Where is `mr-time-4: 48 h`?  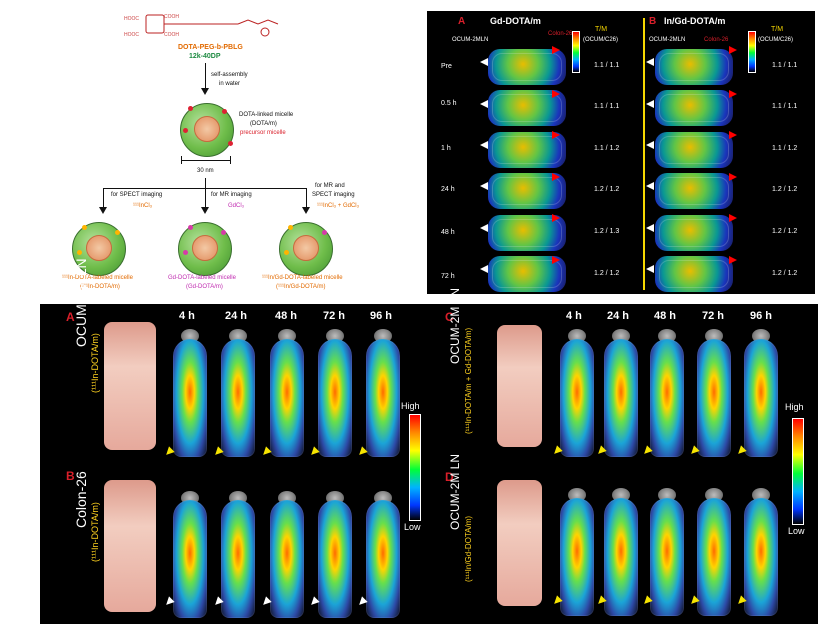
mr-time-4: 48 h is located at coordinates (448, 232).